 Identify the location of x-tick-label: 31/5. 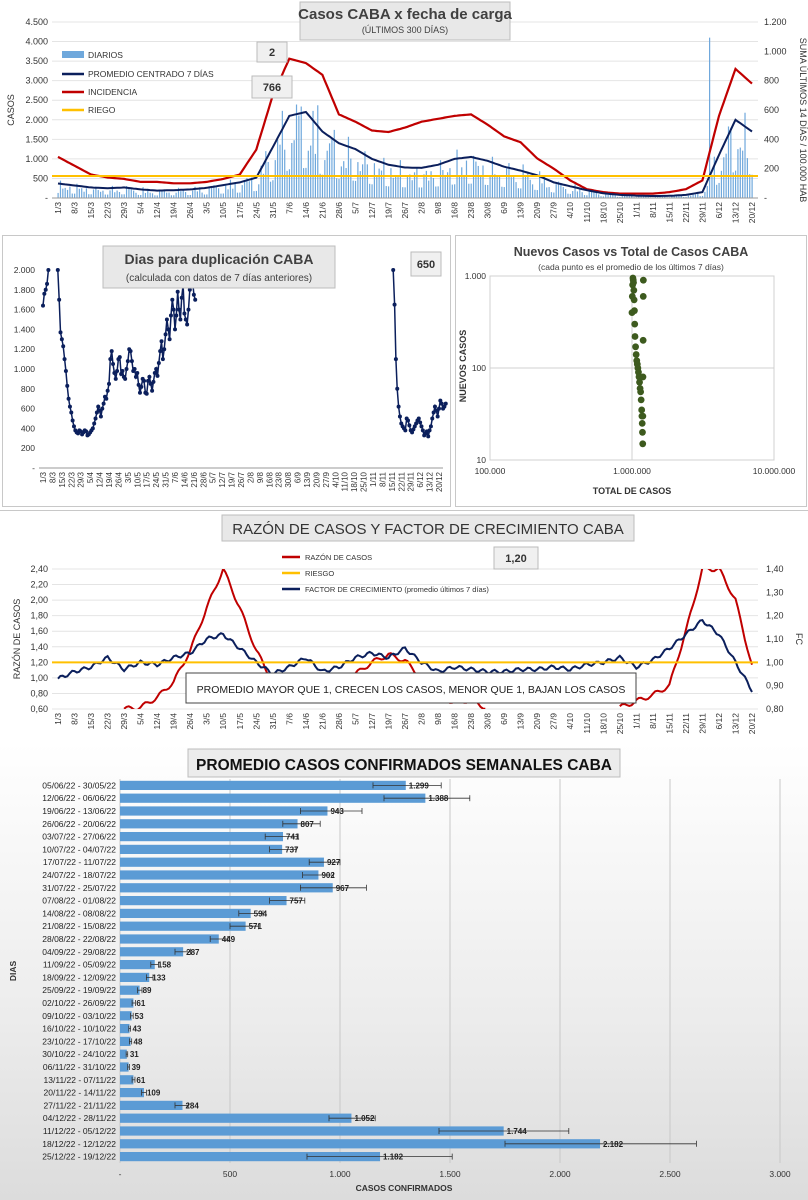
(166, 479).